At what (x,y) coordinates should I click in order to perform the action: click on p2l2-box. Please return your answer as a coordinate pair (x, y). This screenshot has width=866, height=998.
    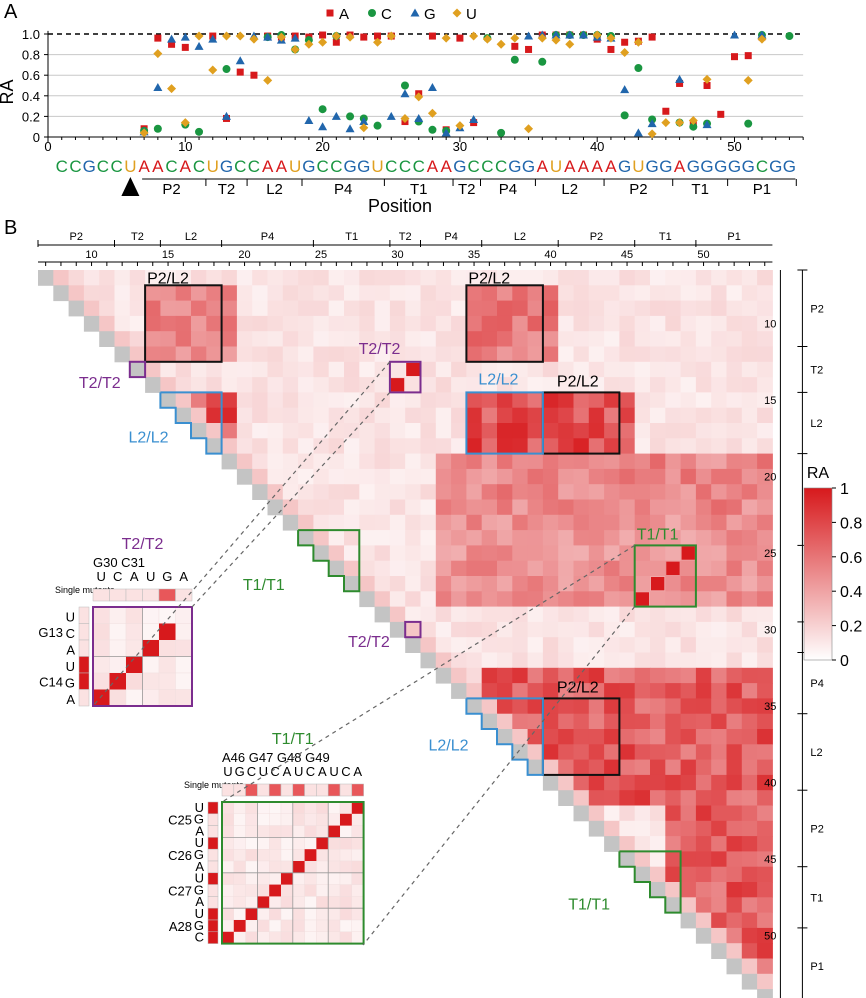
    Looking at the image, I should click on (504, 323).